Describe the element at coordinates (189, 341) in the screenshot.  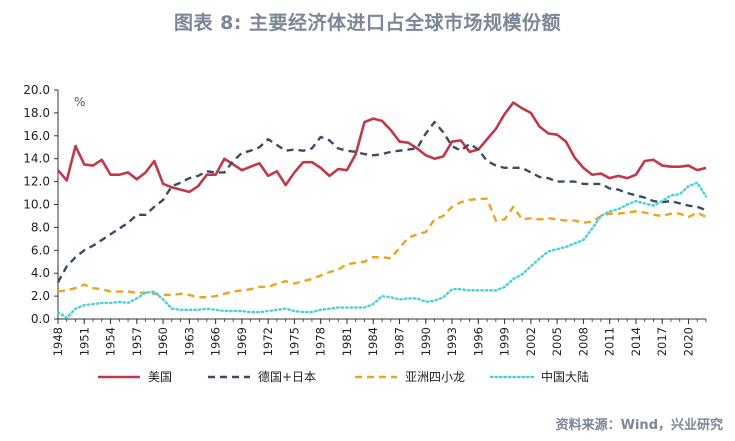
I see `x-tick-label: 1963` at that location.